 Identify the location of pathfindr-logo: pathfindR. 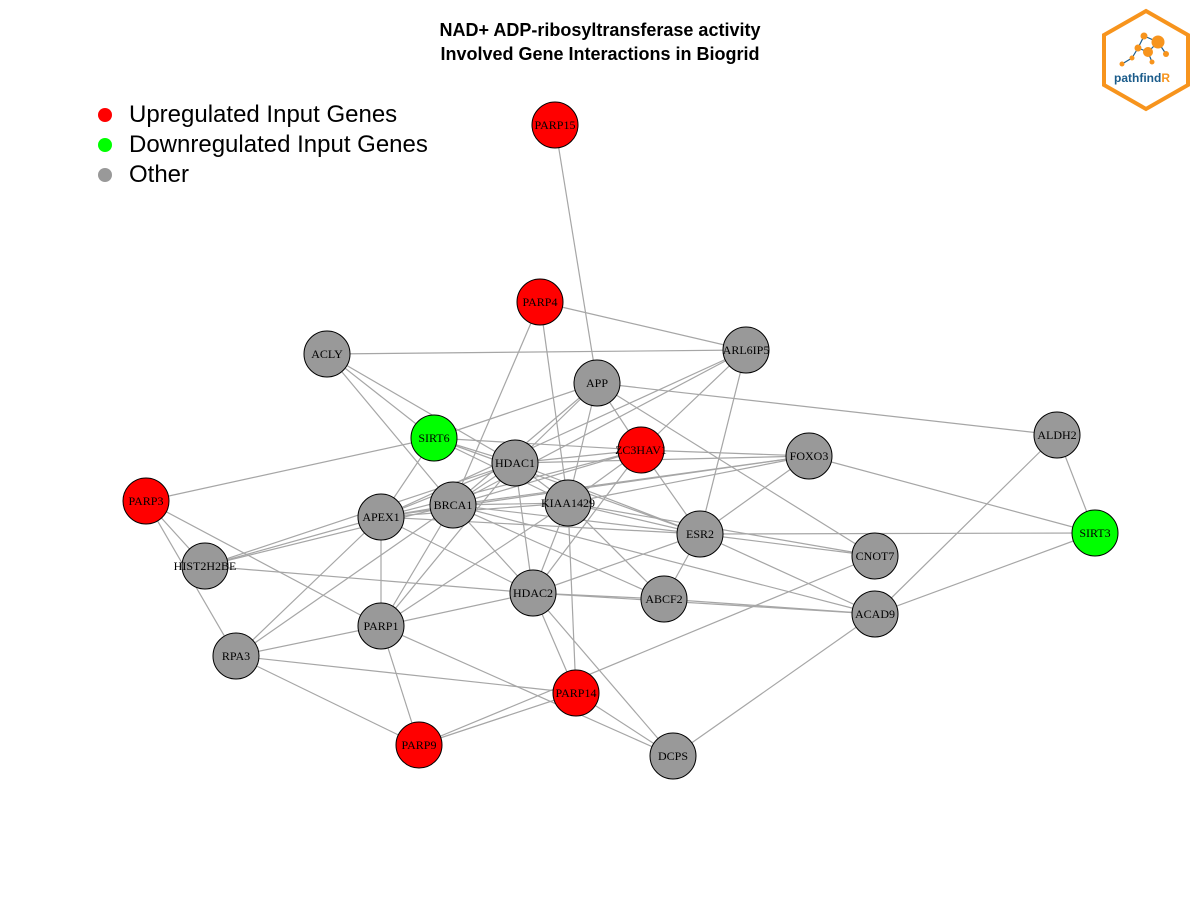
(1146, 60).